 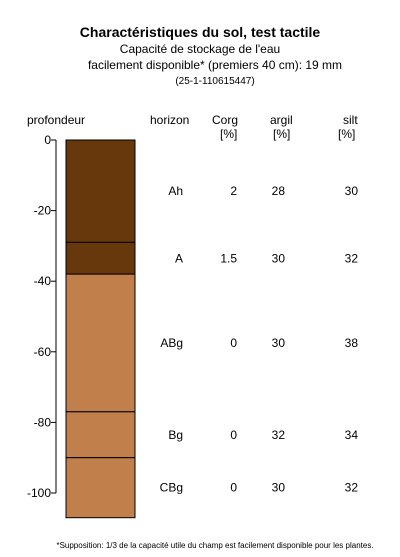 I want to click on horizon-bar-bg, so click(x=100, y=435).